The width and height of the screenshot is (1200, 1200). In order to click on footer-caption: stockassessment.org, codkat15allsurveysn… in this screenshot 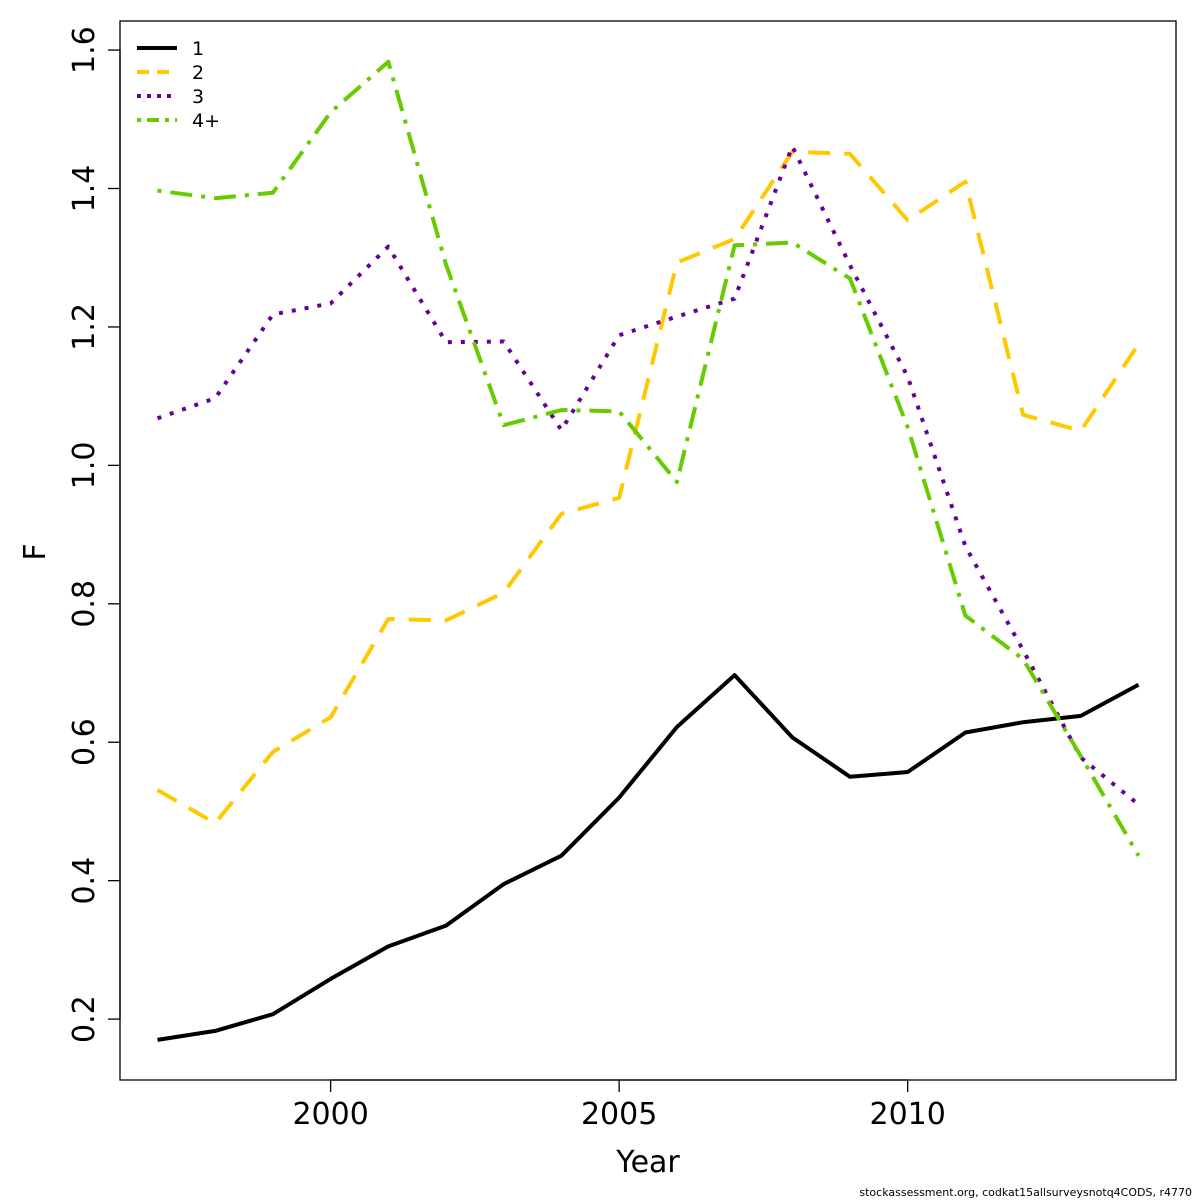, I will do `click(1025, 1192)`.